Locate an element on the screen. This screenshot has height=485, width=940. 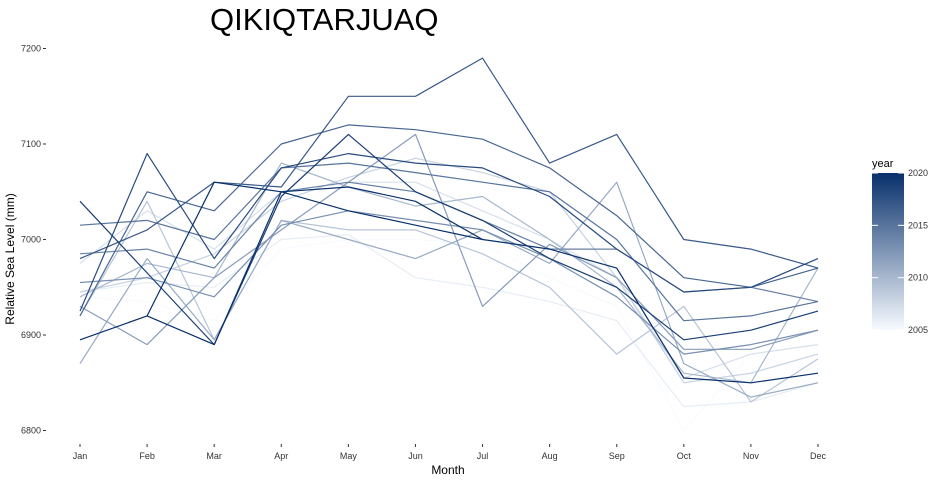
legend-colorbar is located at coordinates (888, 251).